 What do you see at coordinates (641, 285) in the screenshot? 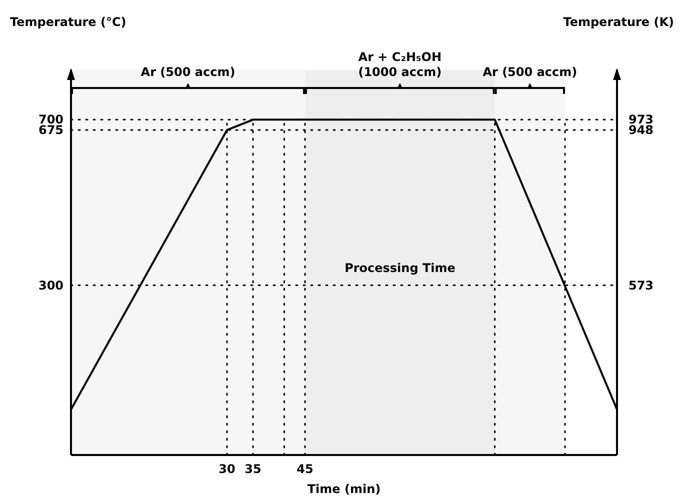
I see `y2-tick-label: 573` at bounding box center [641, 285].